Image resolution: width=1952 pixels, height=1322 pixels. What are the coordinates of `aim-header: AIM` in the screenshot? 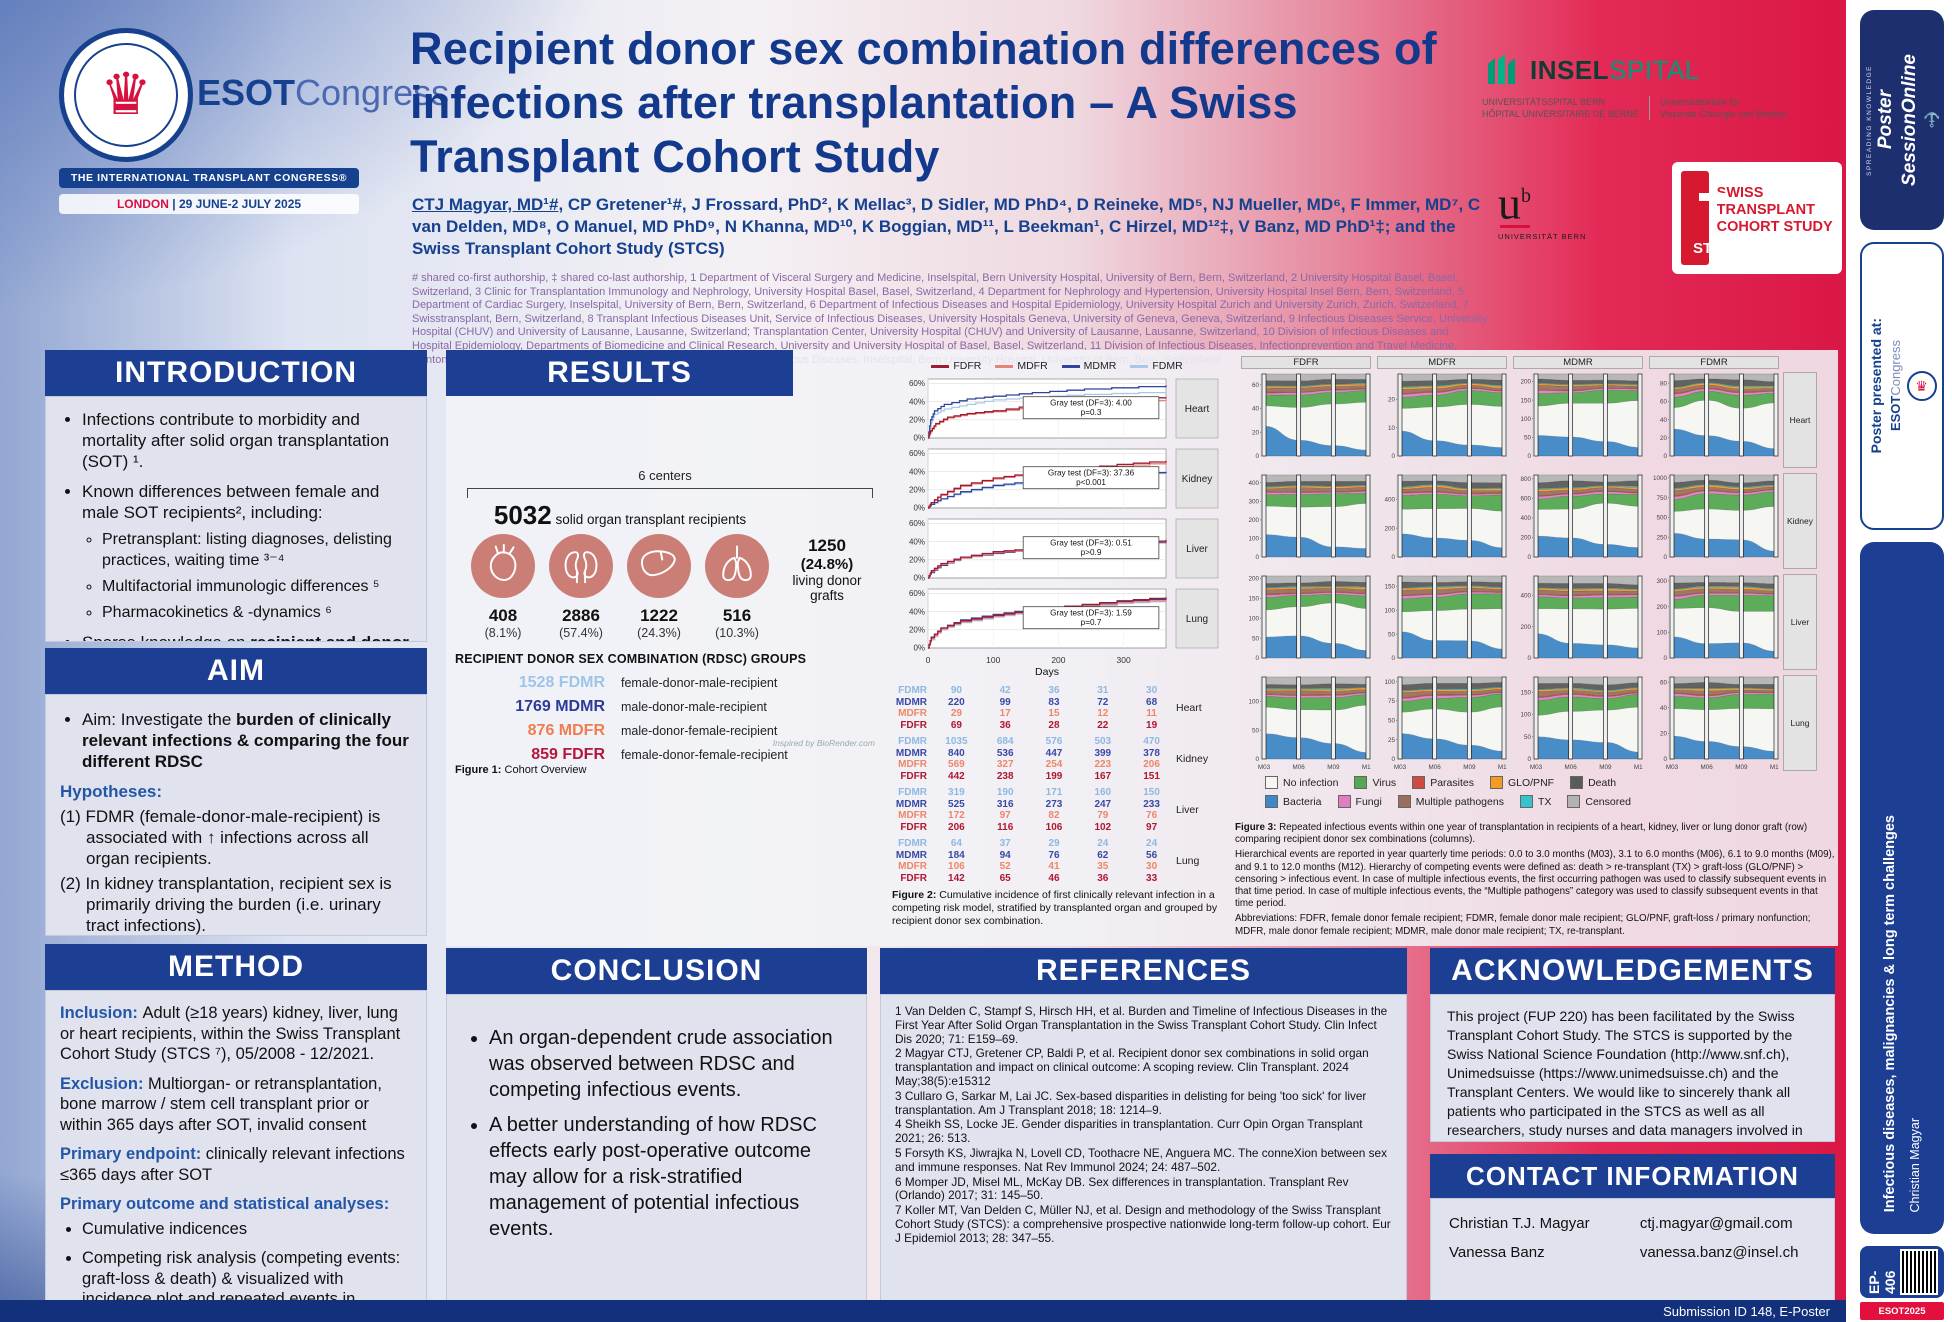 It's located at (236, 671).